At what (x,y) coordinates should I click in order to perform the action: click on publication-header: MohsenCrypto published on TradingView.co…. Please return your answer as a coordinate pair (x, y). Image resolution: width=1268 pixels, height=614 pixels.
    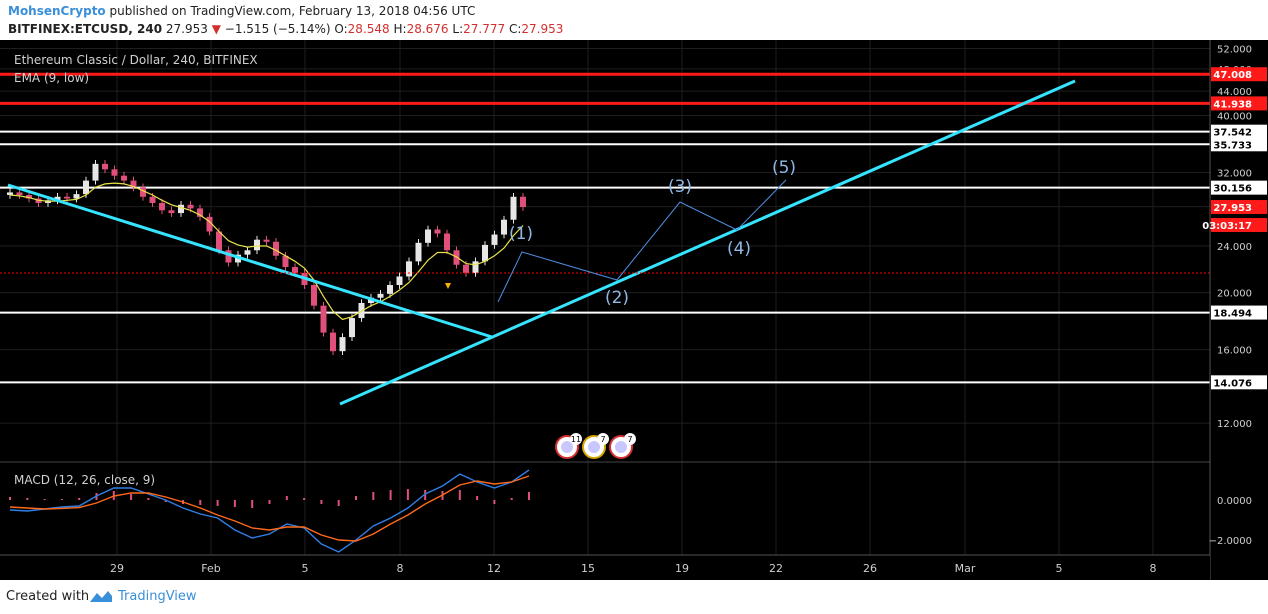
    Looking at the image, I should click on (634, 20).